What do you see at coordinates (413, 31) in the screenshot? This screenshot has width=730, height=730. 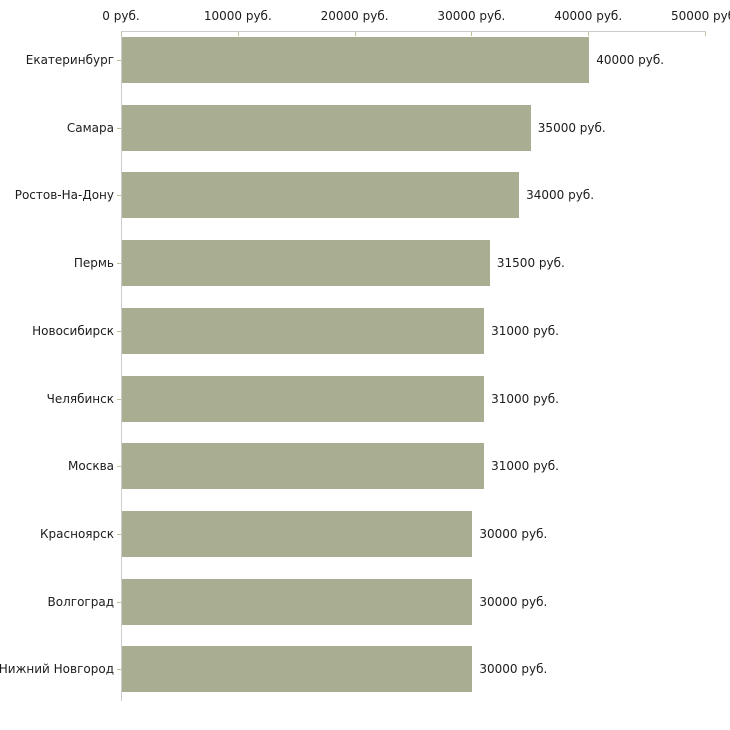 I see `x-axis-line` at bounding box center [413, 31].